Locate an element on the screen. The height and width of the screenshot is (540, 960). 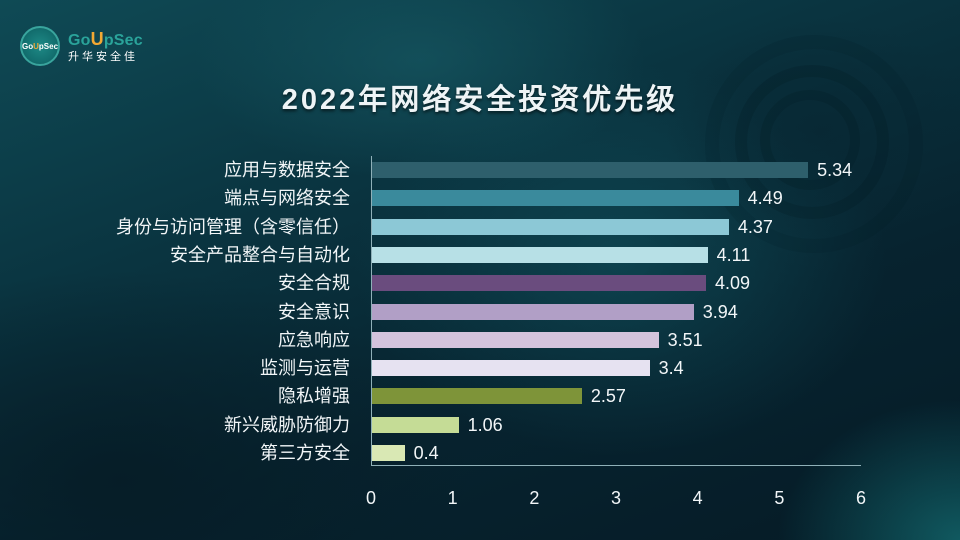
value-label: 5.34 is located at coordinates (835, 170).